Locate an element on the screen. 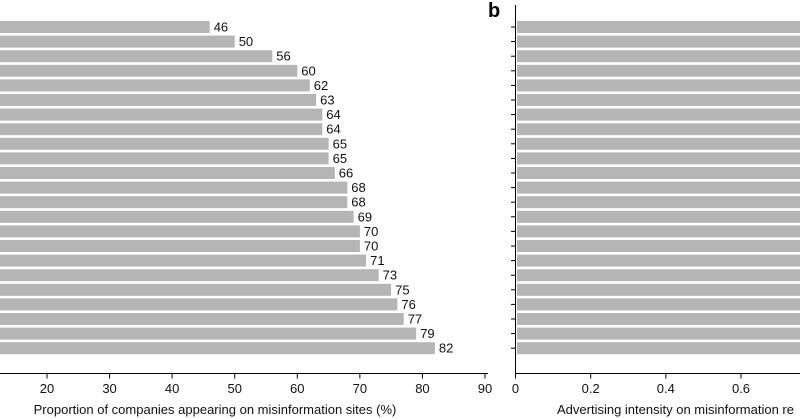 This screenshot has width=800, height=419. tick-label-a-40: 40 is located at coordinates (172, 388).